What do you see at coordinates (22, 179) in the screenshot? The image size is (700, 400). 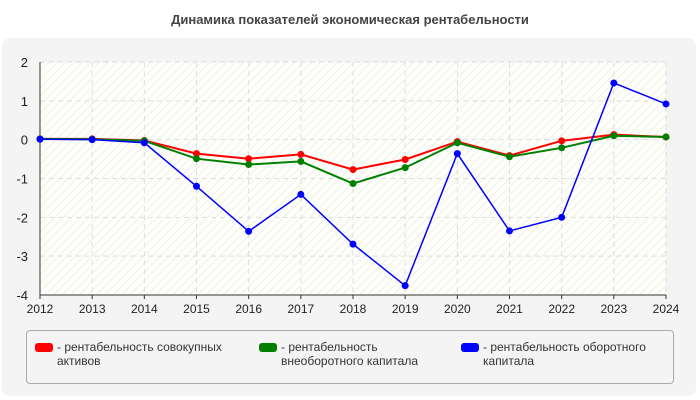 I see `y-tick-label: -1` at bounding box center [22, 179].